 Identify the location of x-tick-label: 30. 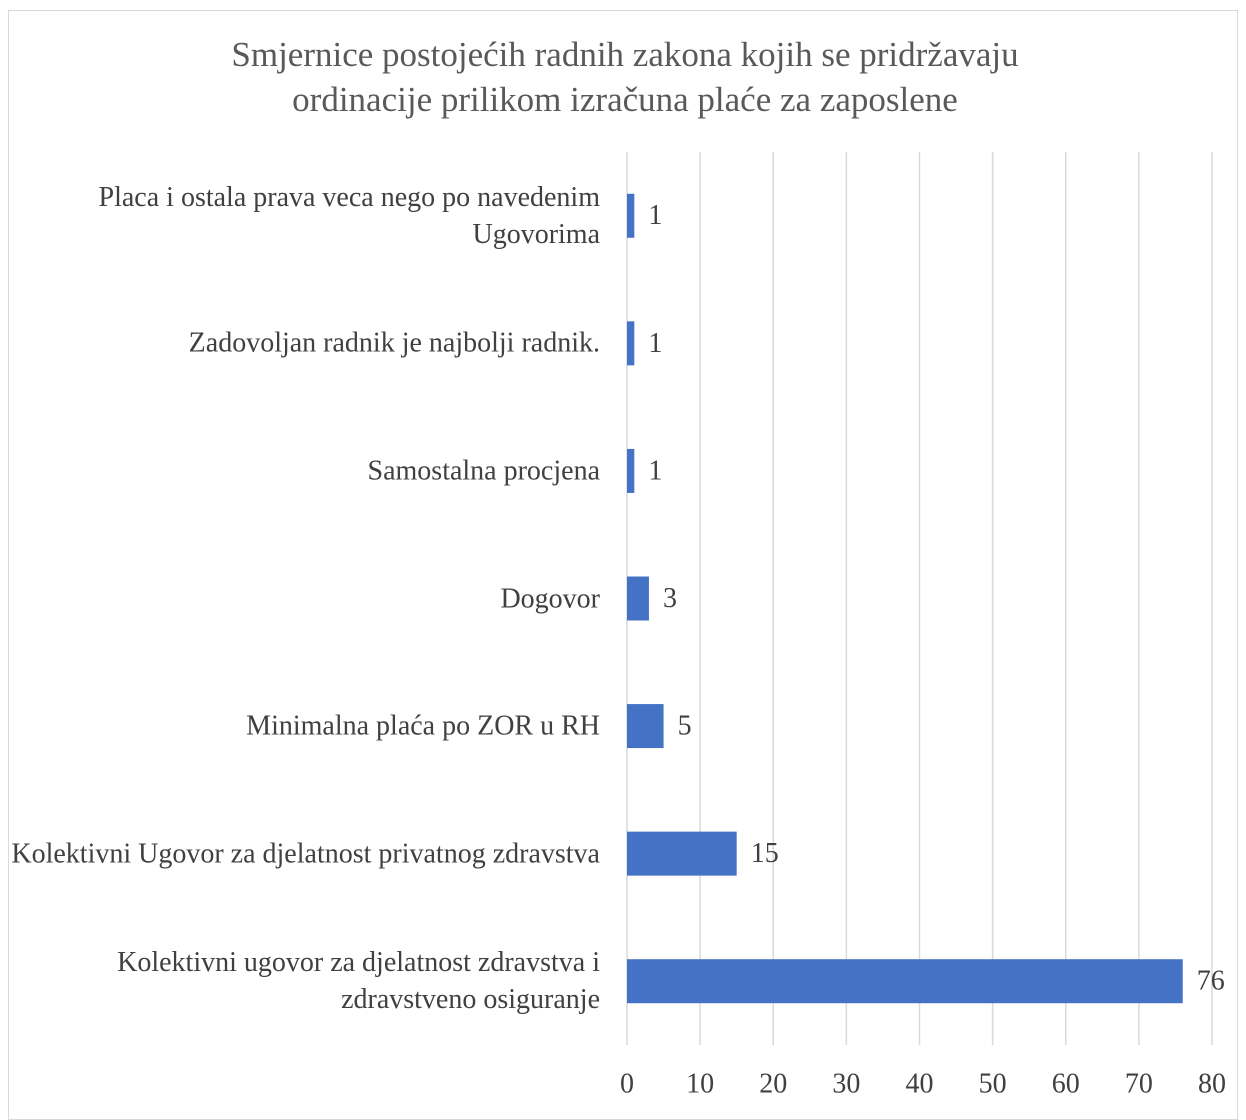
(846, 1083).